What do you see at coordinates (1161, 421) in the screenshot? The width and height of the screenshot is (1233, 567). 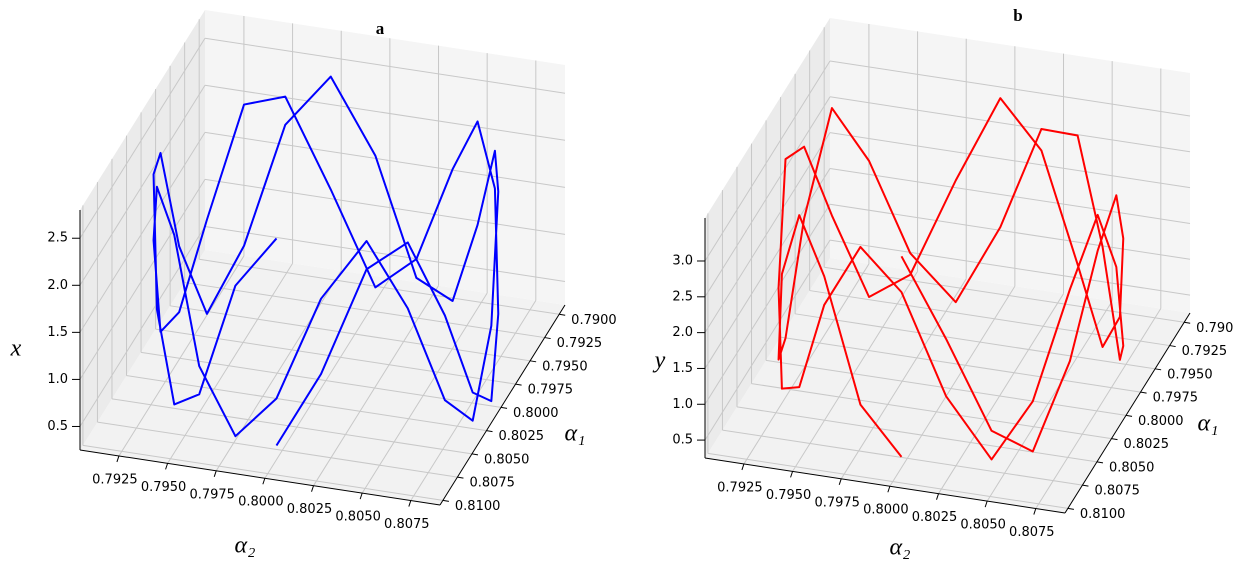 I see `x-tick-label: 0.8000` at bounding box center [1161, 421].